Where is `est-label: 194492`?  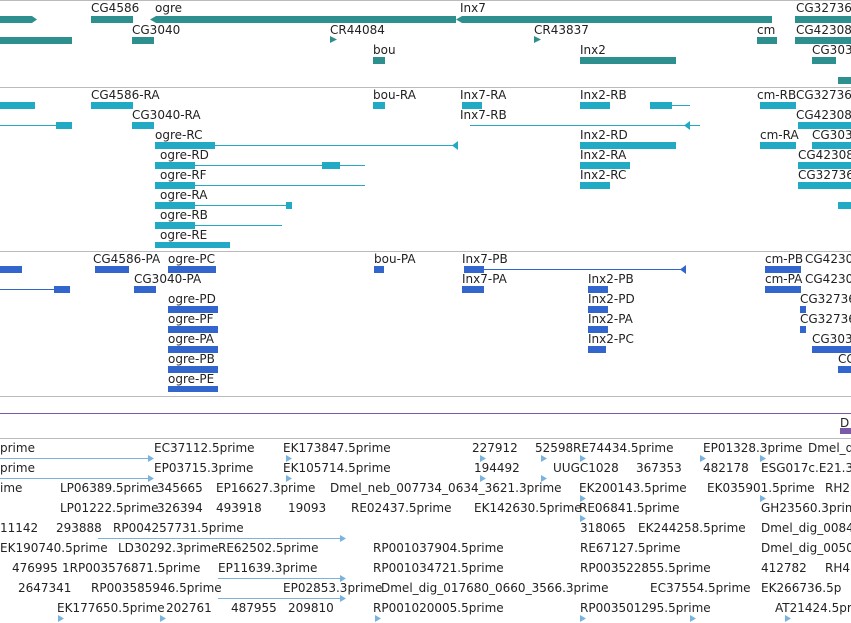
est-label: 194492 is located at coordinates (497, 468).